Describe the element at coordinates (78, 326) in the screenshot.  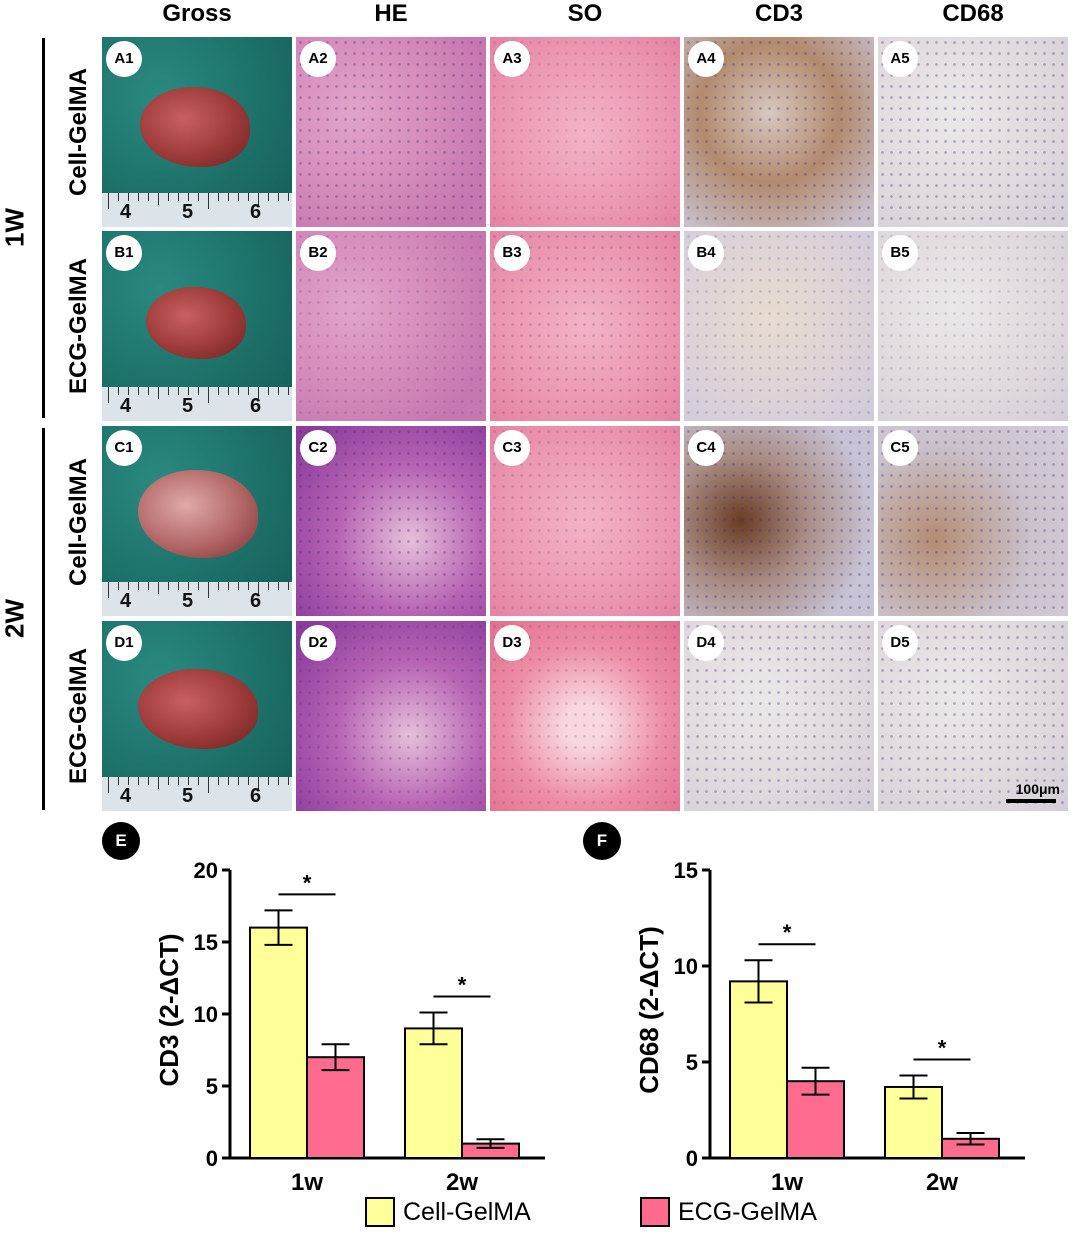
I see `row-label-b: ECG-GelMA` at that location.